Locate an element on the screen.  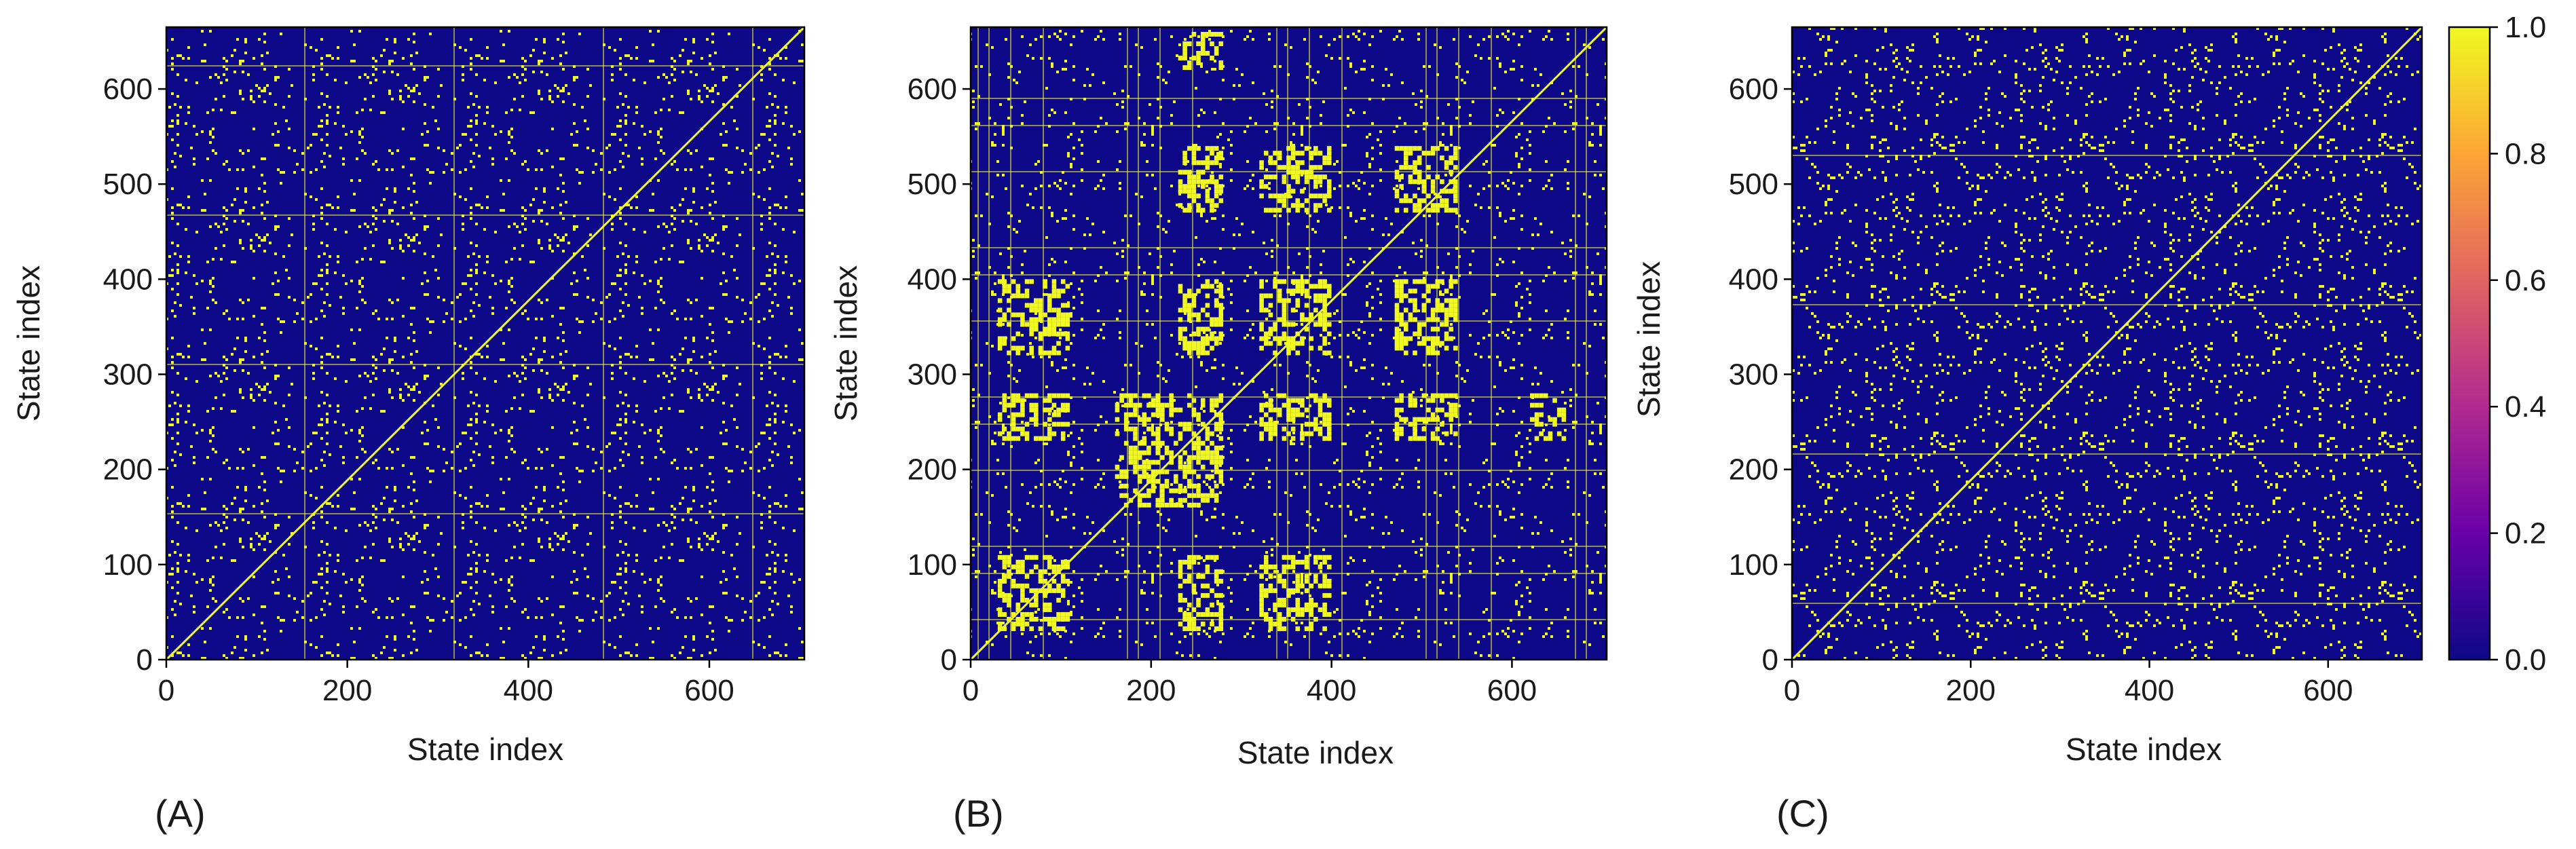
y-tick-label: 400 is located at coordinates (128, 279).